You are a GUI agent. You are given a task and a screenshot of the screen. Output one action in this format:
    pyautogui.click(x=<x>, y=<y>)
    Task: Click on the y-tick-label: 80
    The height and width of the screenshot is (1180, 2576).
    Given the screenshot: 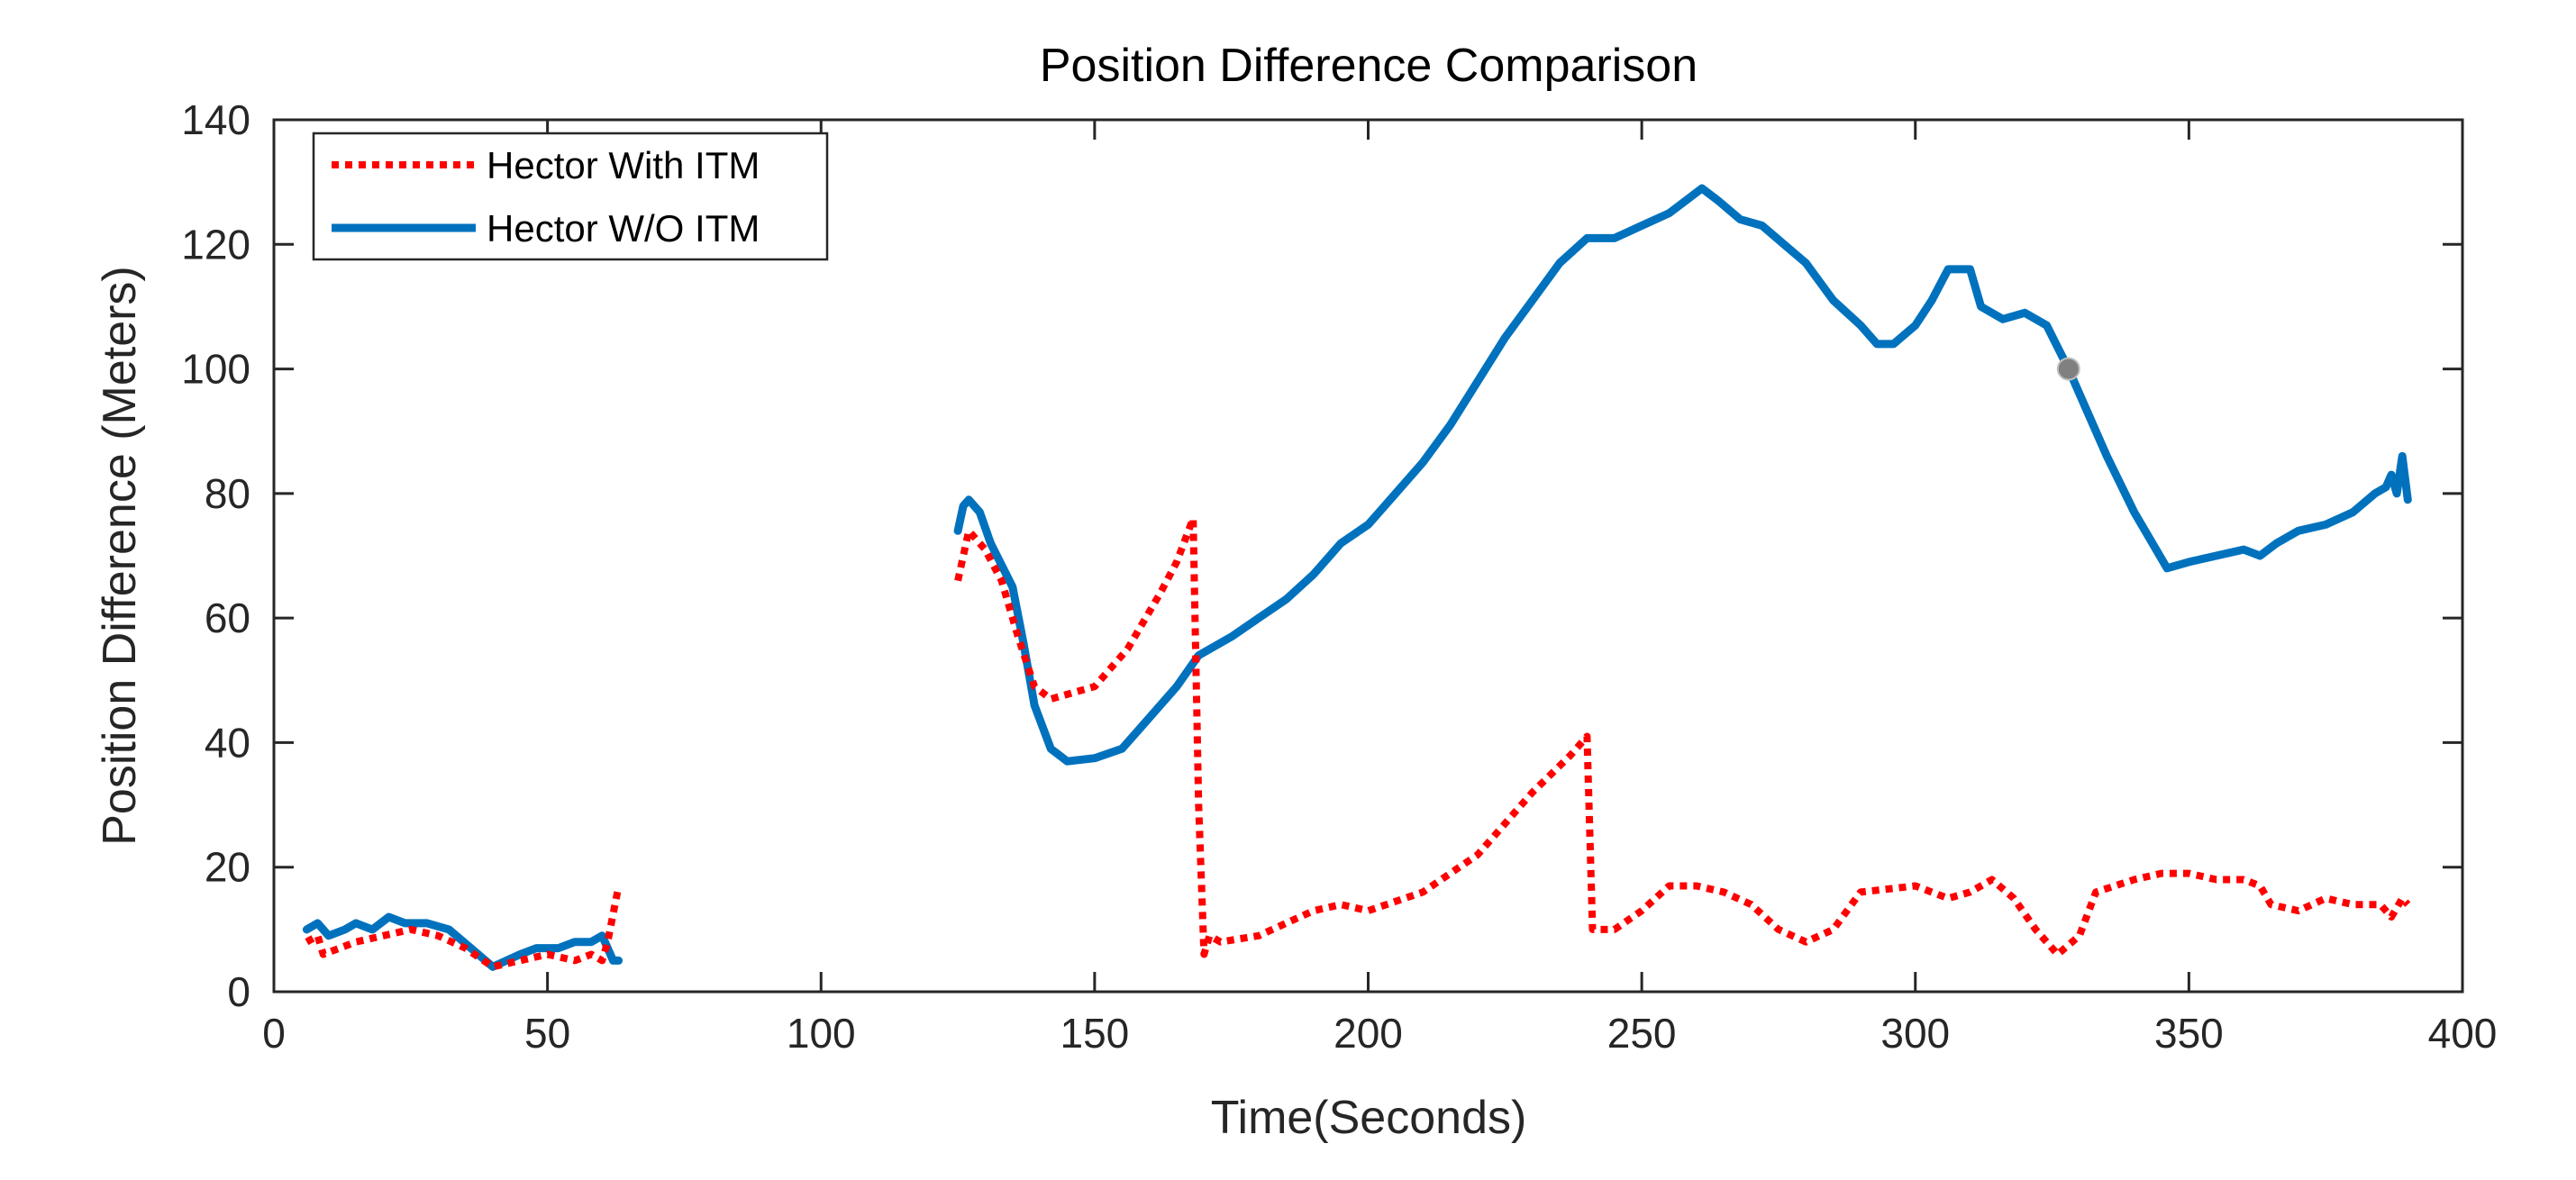 What is the action you would take?
    pyautogui.click(x=227, y=493)
    